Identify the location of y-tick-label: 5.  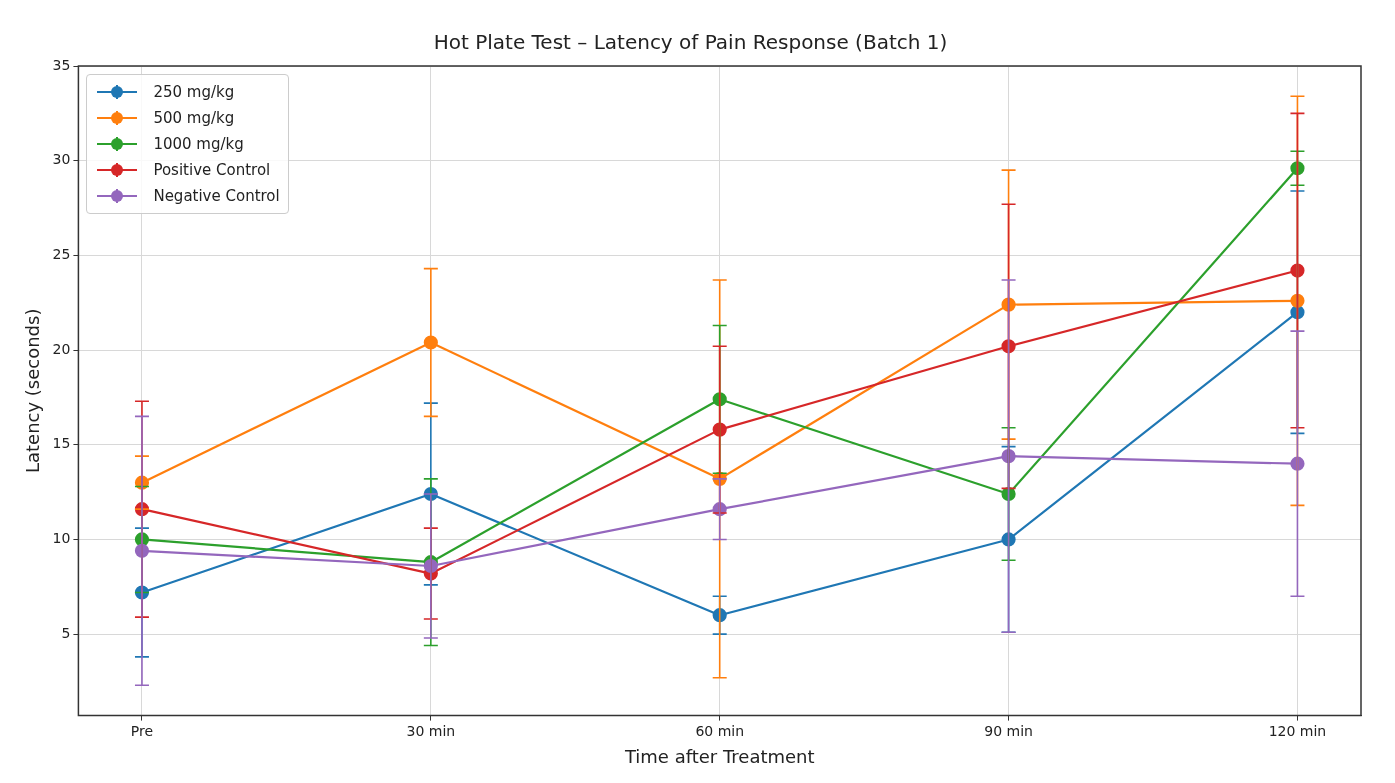
(66, 632).